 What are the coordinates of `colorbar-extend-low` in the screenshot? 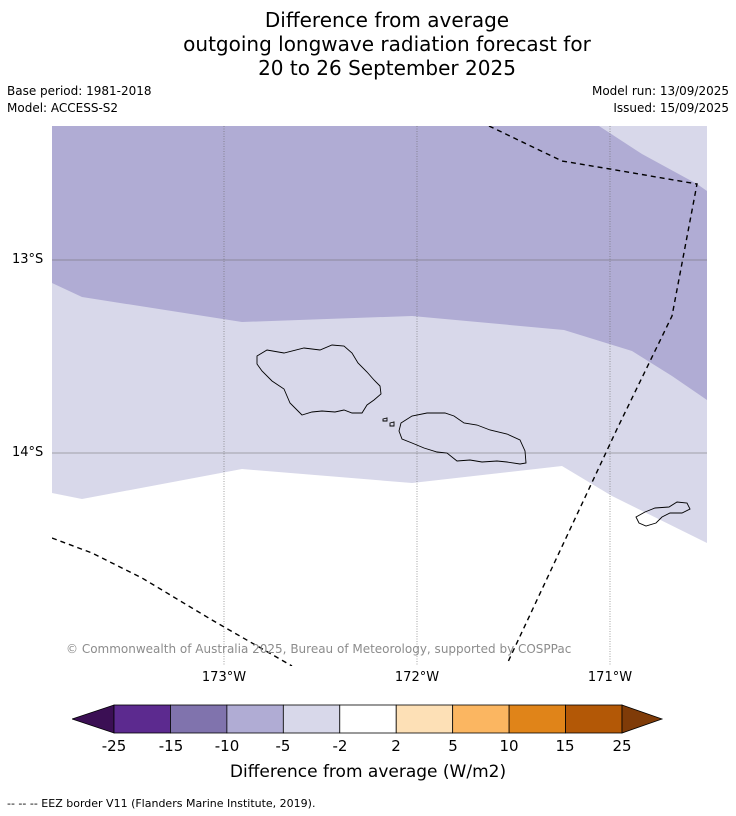 It's located at (93, 719).